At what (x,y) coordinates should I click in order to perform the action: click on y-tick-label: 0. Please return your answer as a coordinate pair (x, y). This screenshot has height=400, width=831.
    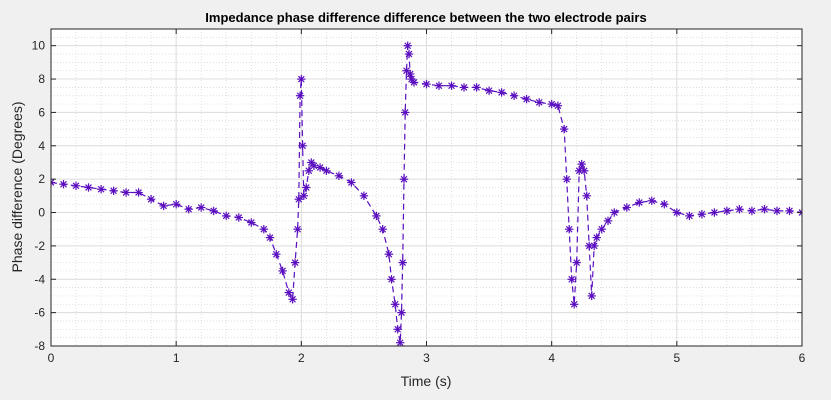
    Looking at the image, I should click on (41, 213).